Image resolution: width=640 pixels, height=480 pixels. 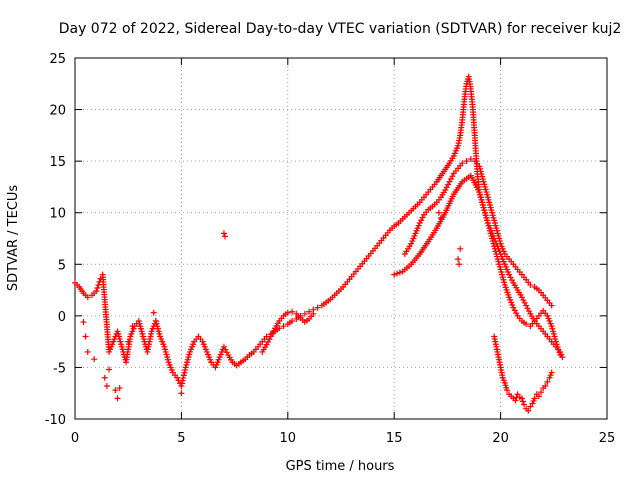 What do you see at coordinates (55, 420) in the screenshot?
I see `y-tick-label: -10` at bounding box center [55, 420].